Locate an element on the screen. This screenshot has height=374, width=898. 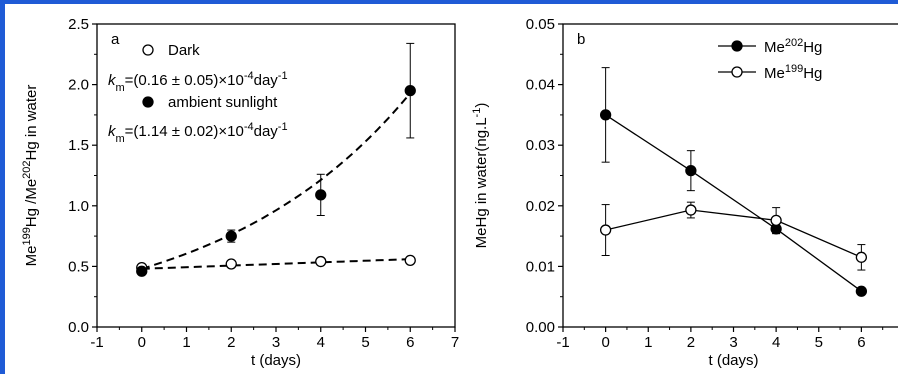
legend: Me202Hg Me199Hg is located at coordinates (770, 59).